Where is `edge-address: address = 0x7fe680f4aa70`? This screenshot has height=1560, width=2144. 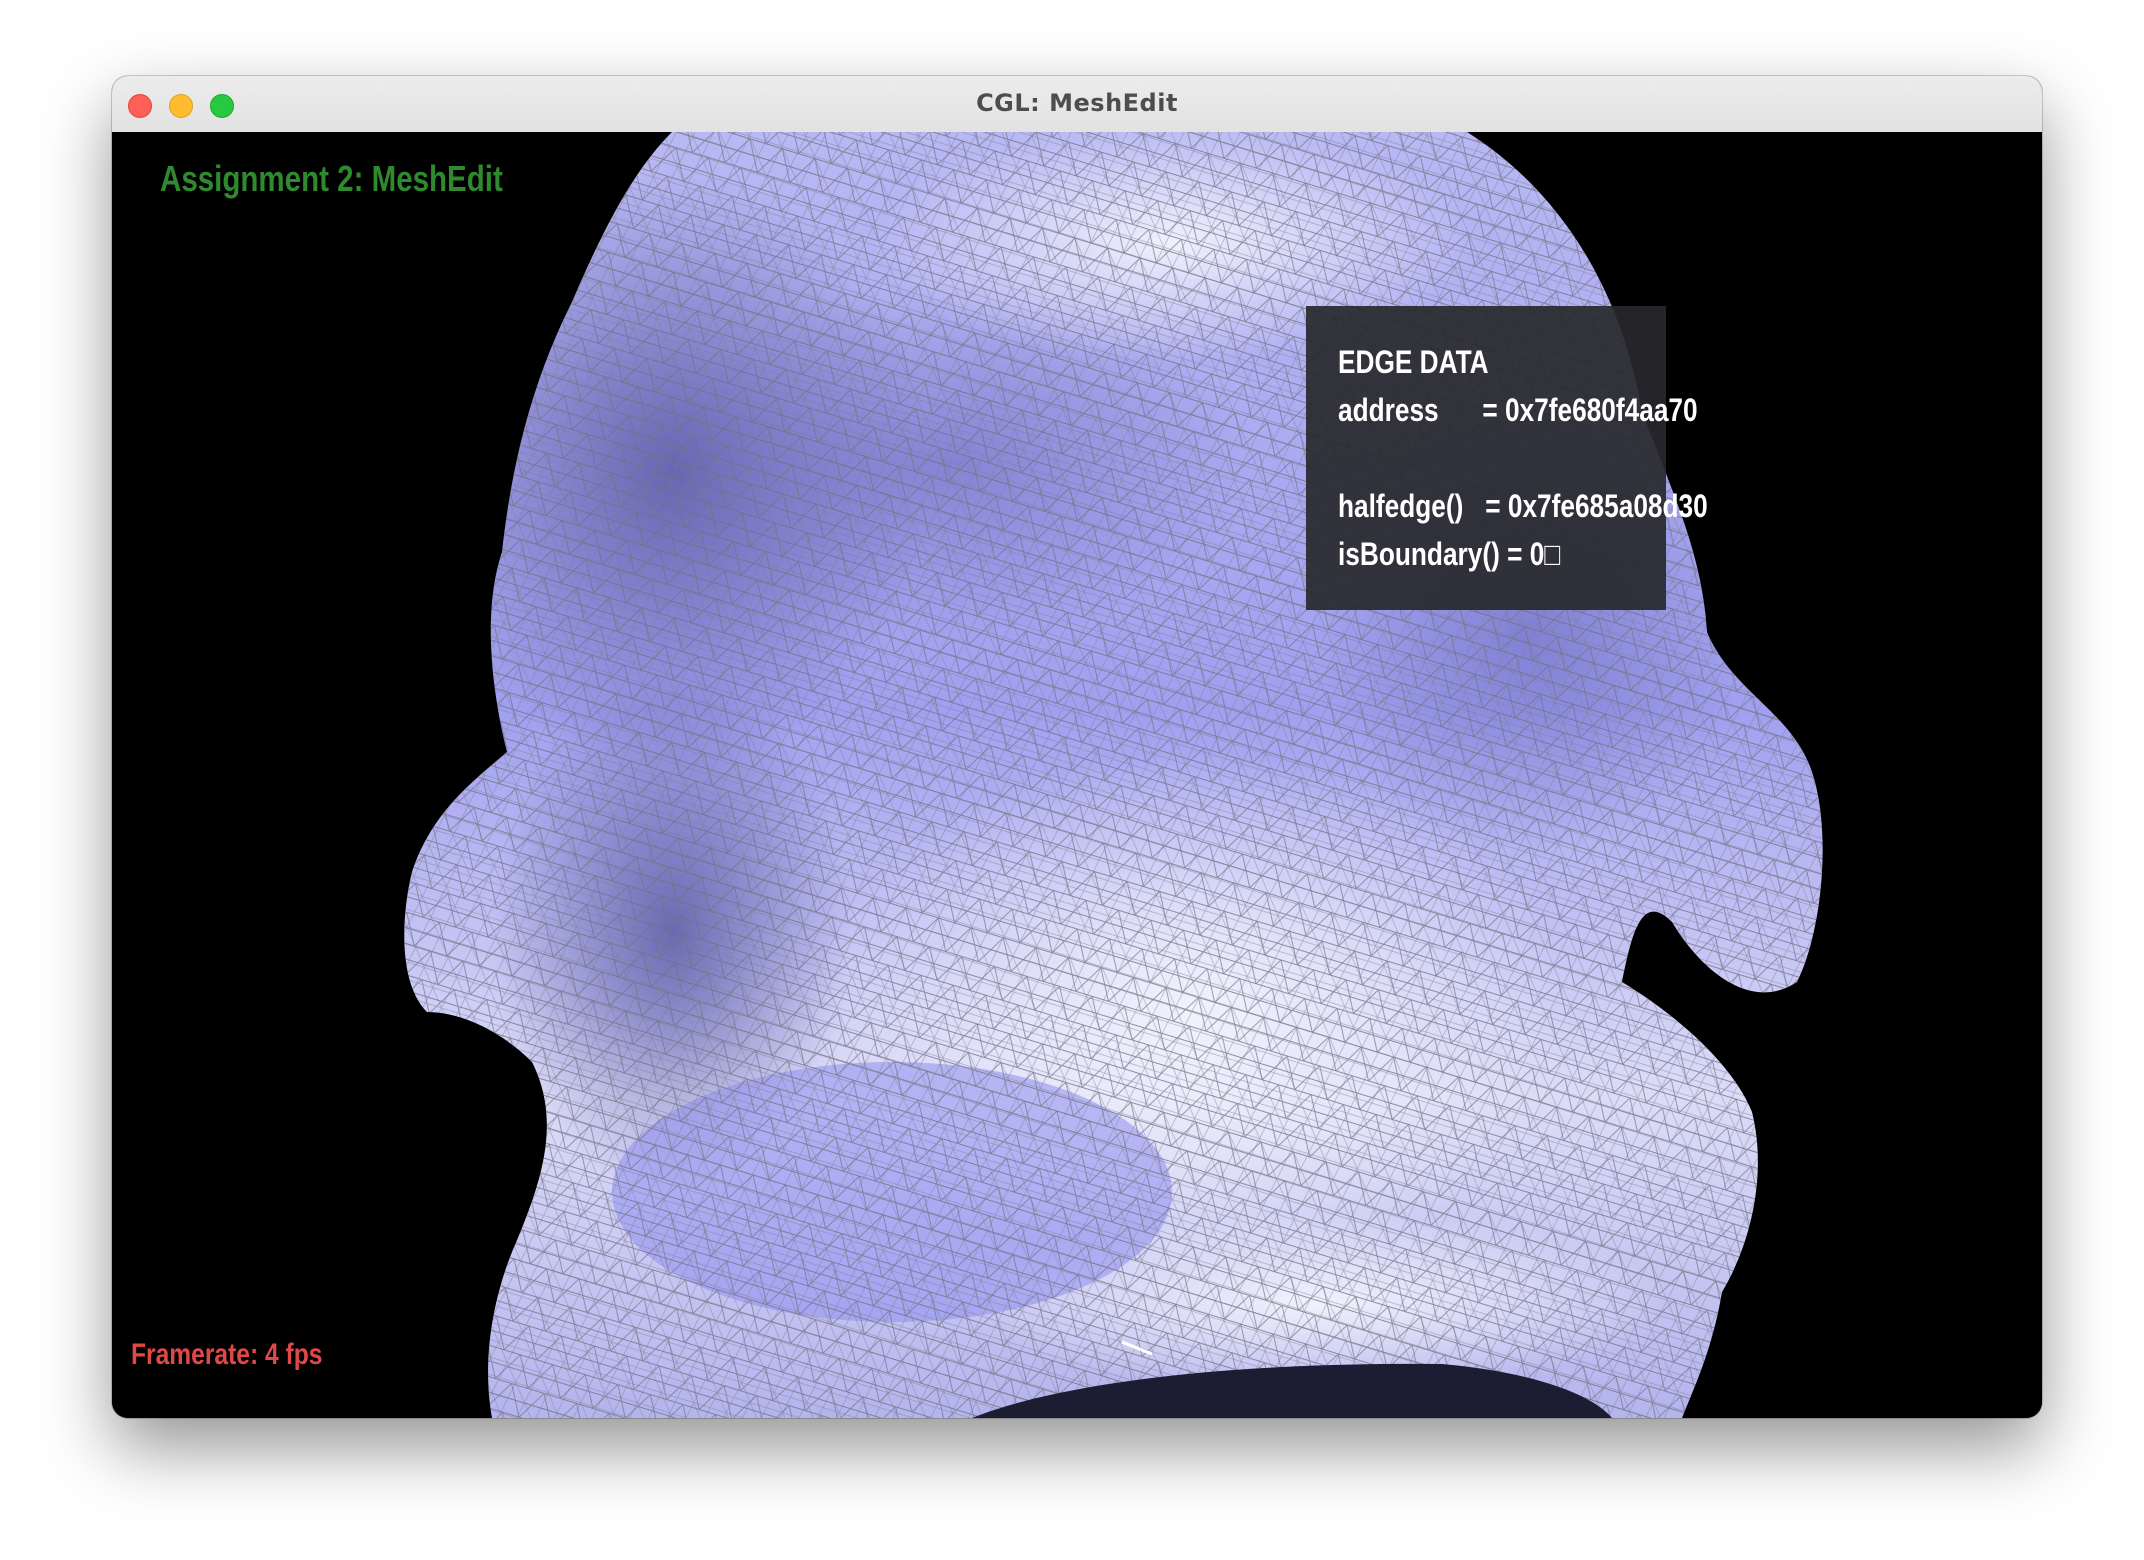 edge-address: address = 0x7fe680f4aa70 is located at coordinates (1518, 410).